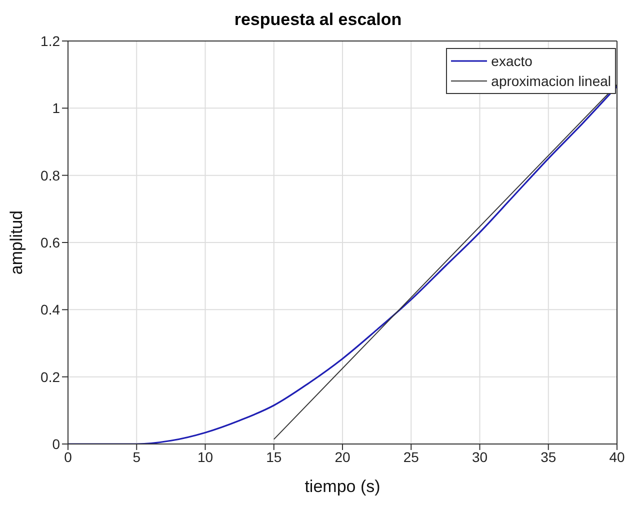  I want to click on y-tick-label: 0.4, so click(50, 310).